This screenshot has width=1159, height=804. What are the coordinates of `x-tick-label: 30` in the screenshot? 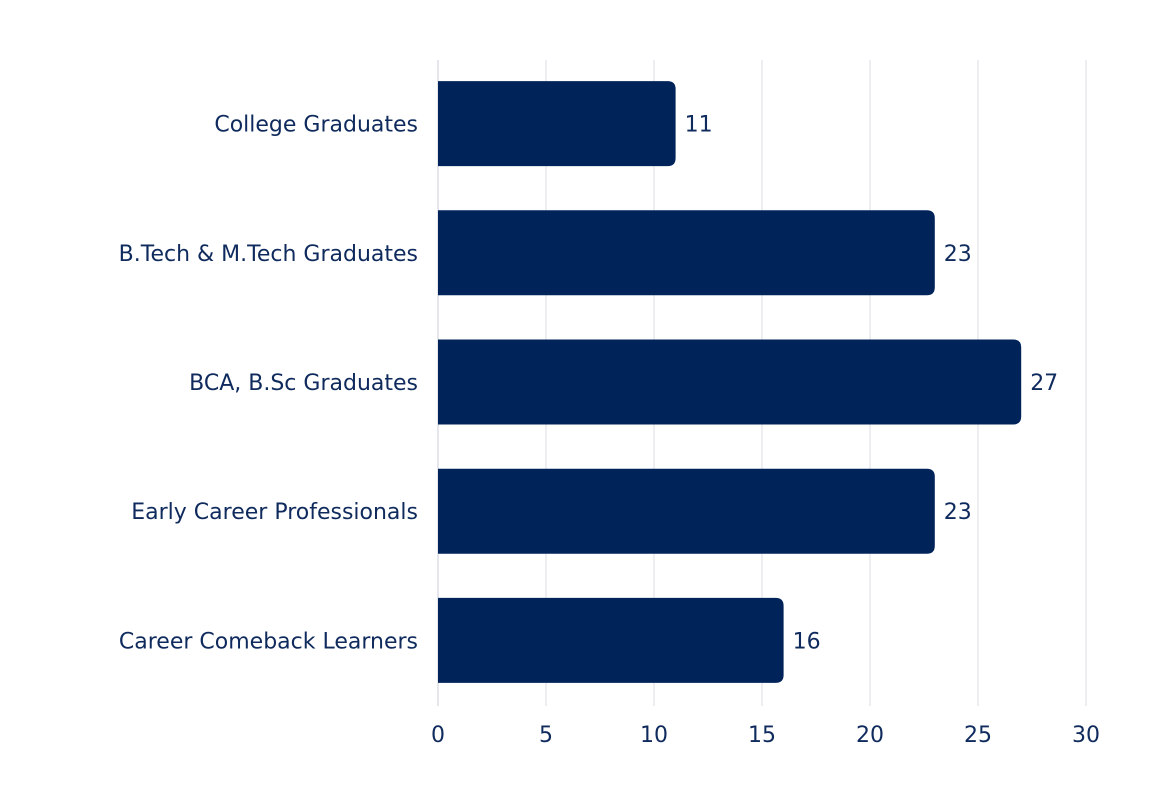 It's located at (1086, 735).